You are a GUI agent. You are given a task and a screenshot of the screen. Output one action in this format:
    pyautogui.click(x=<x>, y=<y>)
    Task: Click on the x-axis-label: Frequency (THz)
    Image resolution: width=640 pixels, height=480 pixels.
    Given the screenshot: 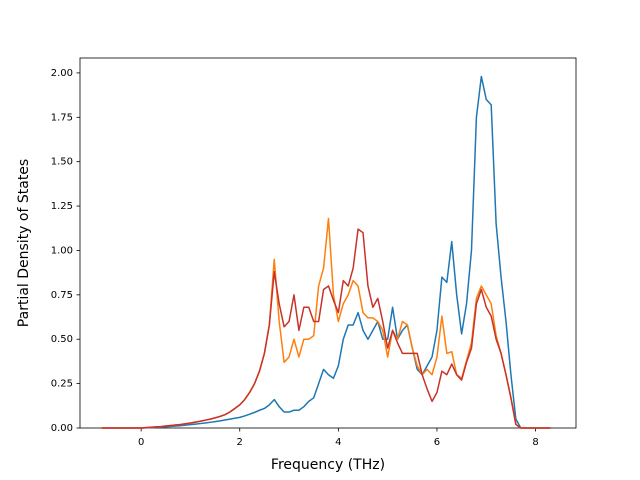 What is the action you would take?
    pyautogui.click(x=328, y=465)
    